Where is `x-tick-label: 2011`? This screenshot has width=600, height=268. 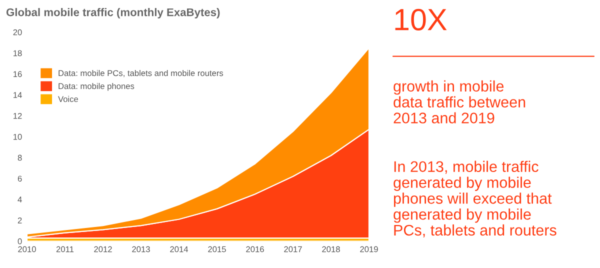 x-tick-label: 2011 is located at coordinates (65, 249).